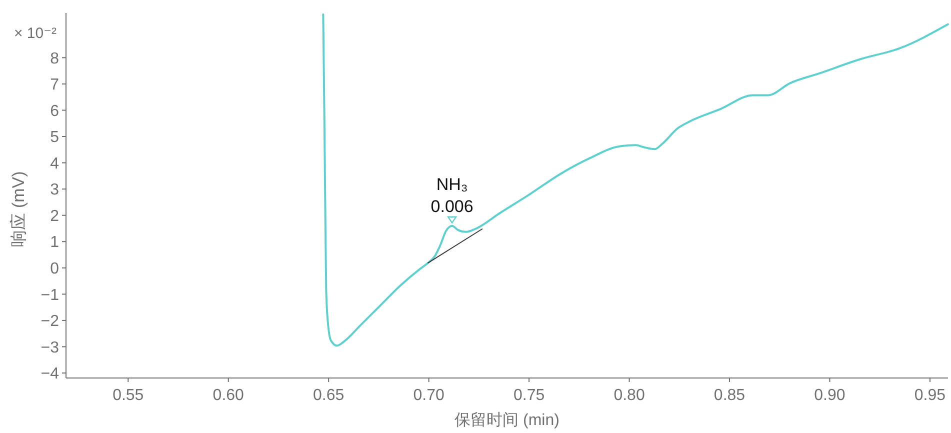 The height and width of the screenshot is (433, 951). I want to click on y-tick-label: 3, so click(55, 190).